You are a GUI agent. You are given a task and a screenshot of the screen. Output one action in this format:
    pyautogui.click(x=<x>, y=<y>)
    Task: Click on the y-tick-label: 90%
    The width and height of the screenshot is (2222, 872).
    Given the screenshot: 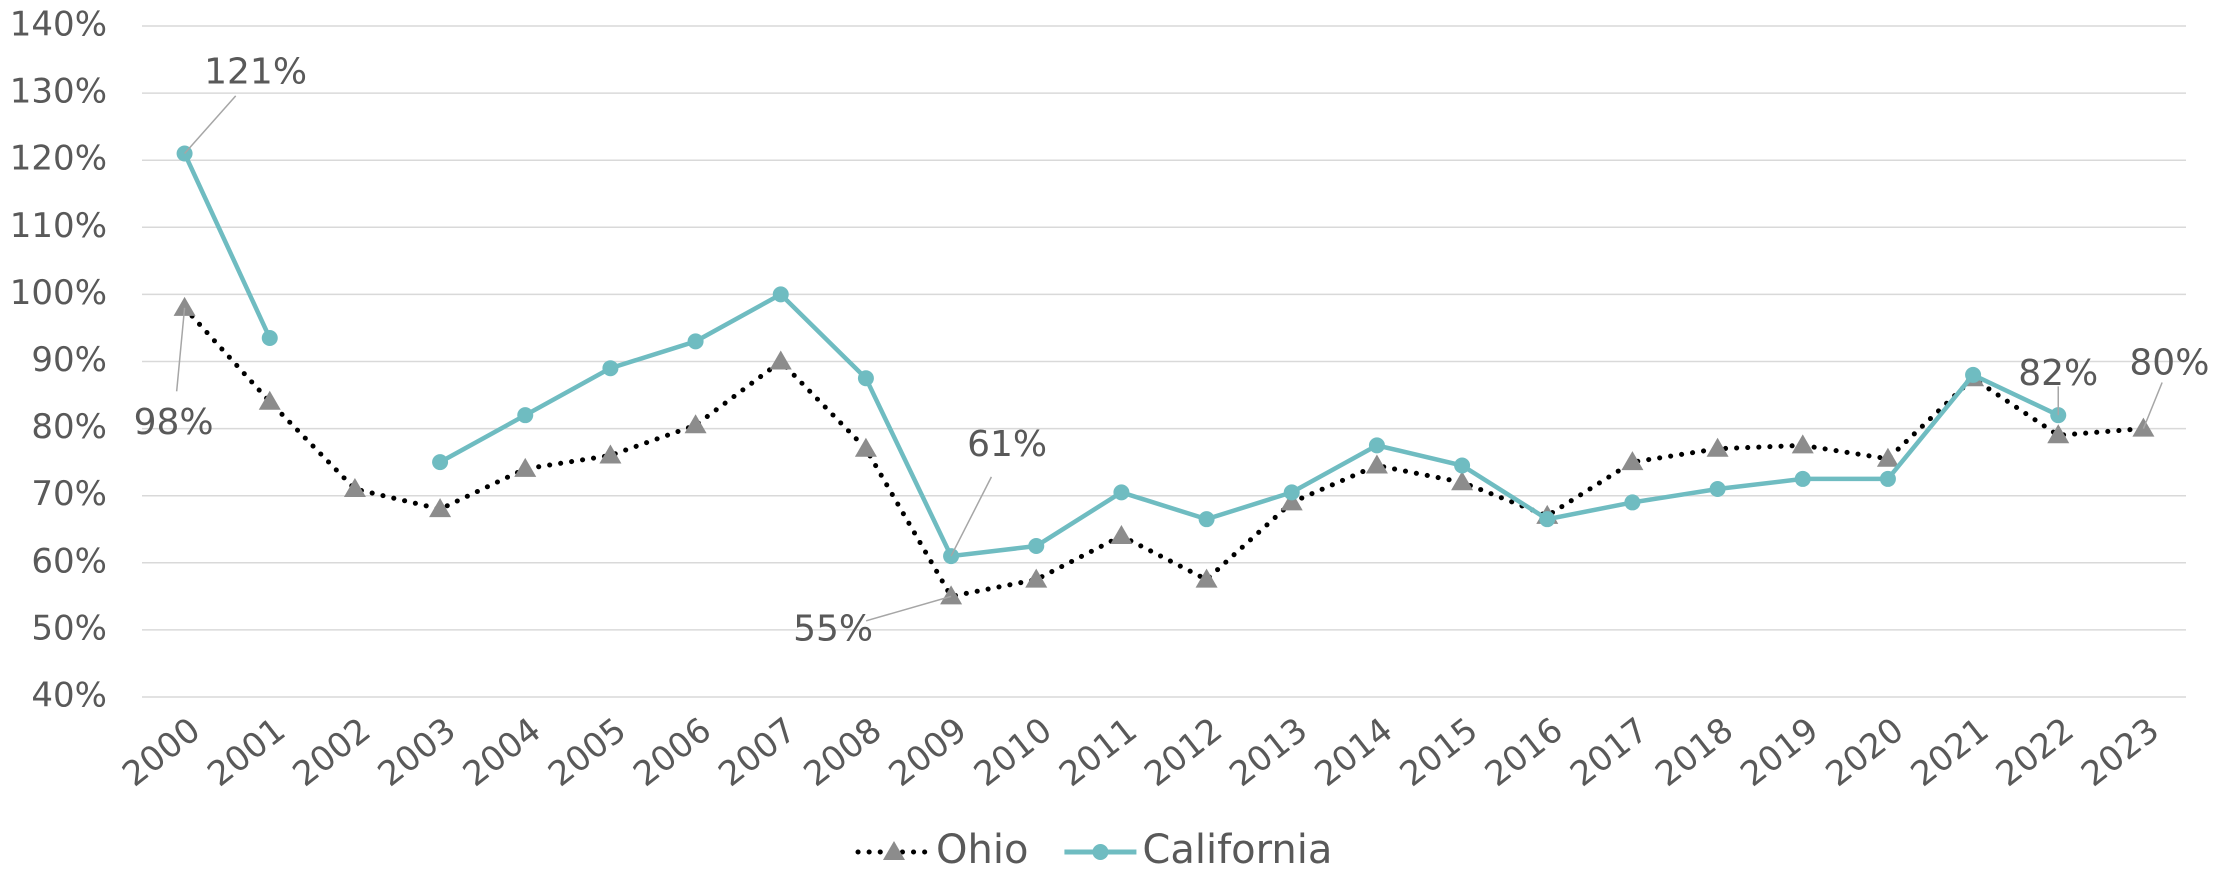 What is the action you would take?
    pyautogui.click(x=69, y=360)
    